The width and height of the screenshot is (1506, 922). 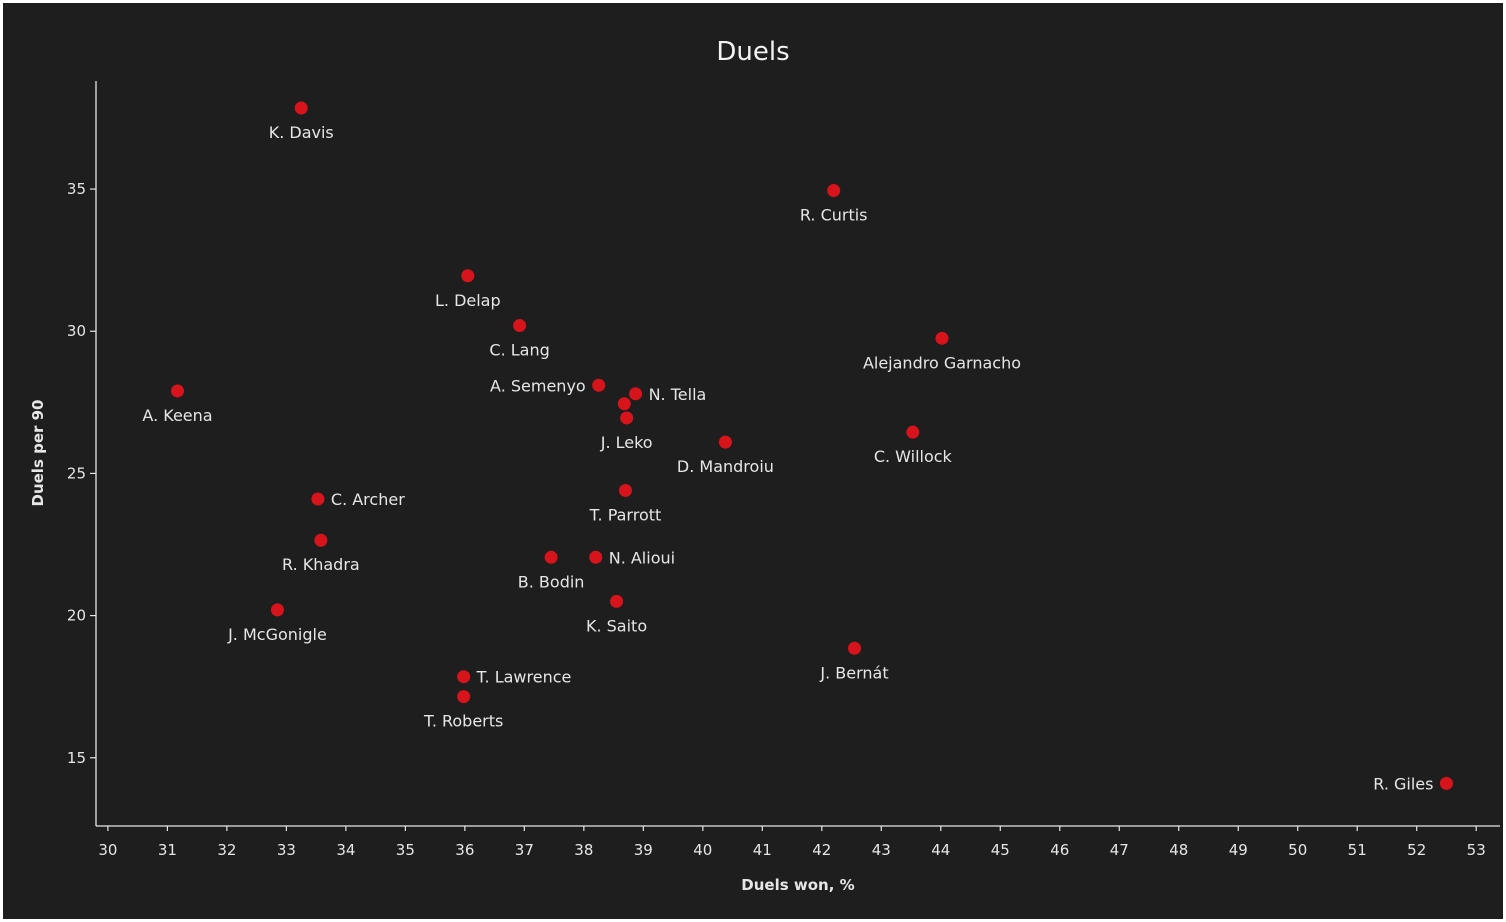 I want to click on chart-title: Duels, so click(x=752, y=52).